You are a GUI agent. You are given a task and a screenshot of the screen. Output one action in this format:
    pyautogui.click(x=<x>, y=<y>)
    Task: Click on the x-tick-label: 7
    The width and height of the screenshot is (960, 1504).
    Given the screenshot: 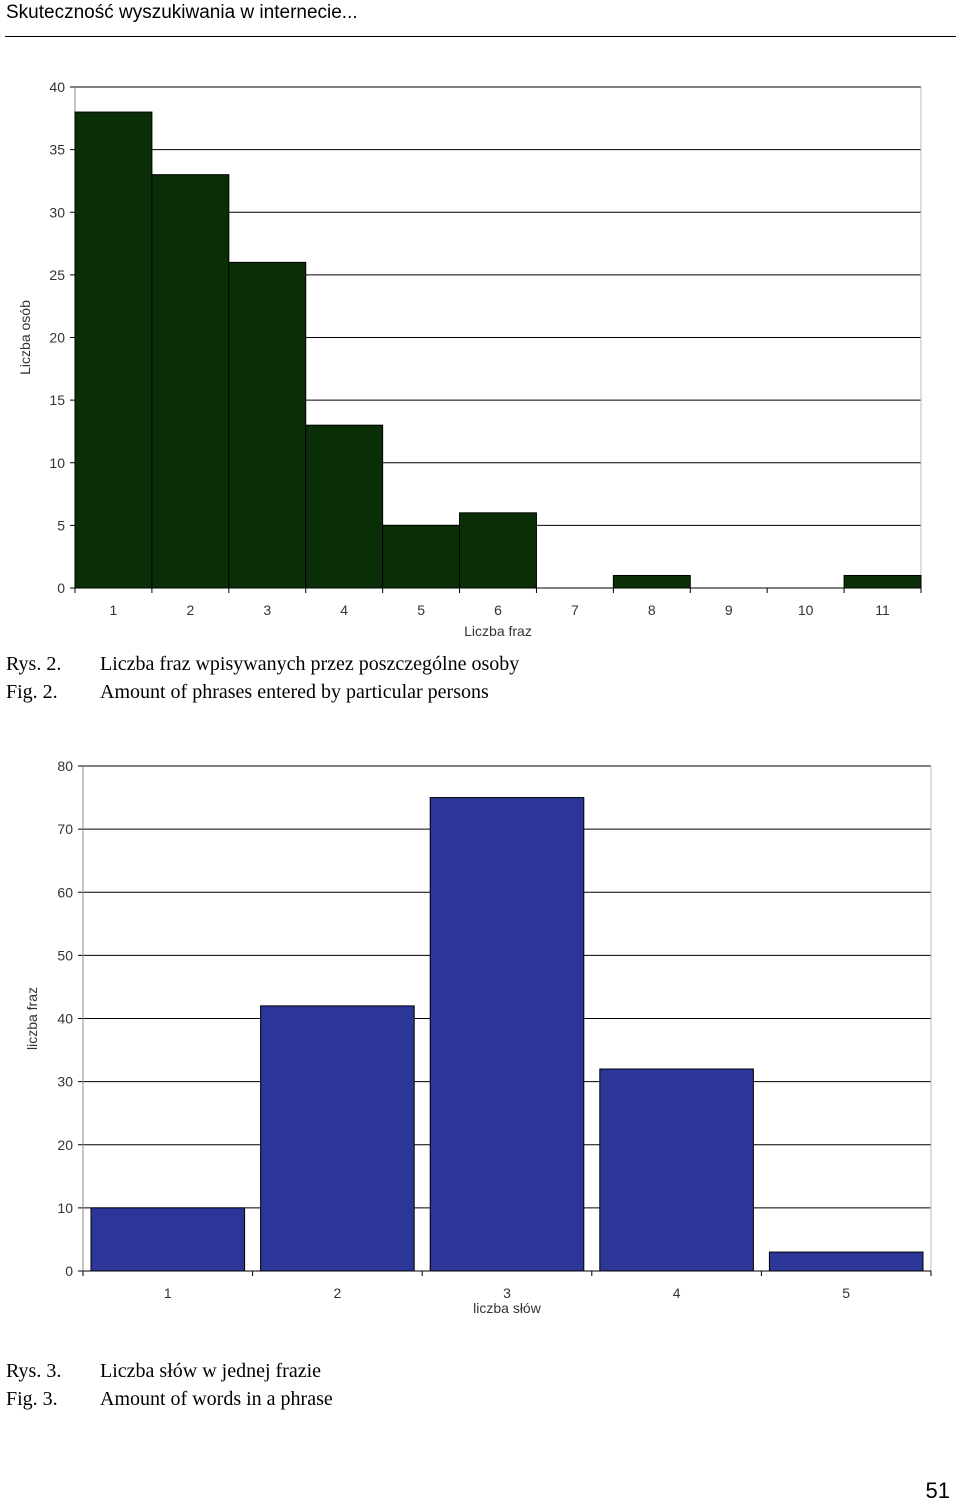 What is the action you would take?
    pyautogui.click(x=575, y=610)
    